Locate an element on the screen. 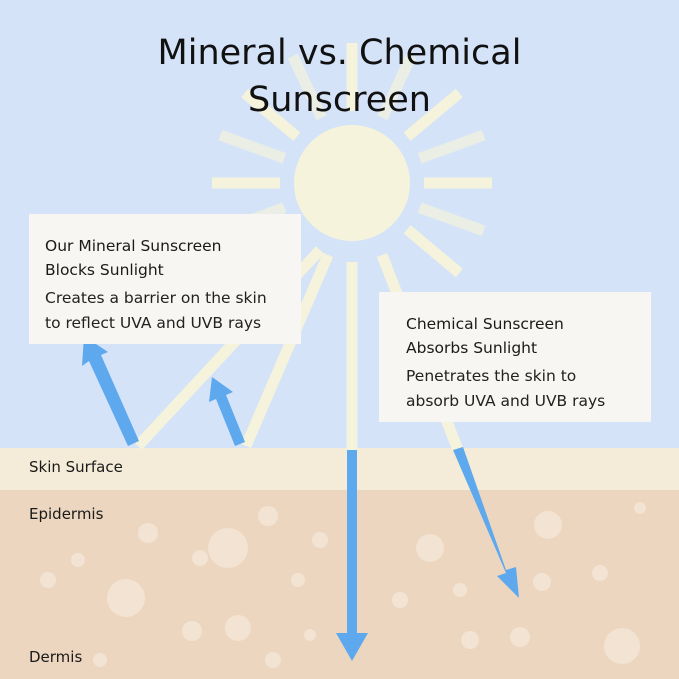 This screenshot has width=679, height=679. absorb-arrow-diagonal is located at coordinates (486, 522).